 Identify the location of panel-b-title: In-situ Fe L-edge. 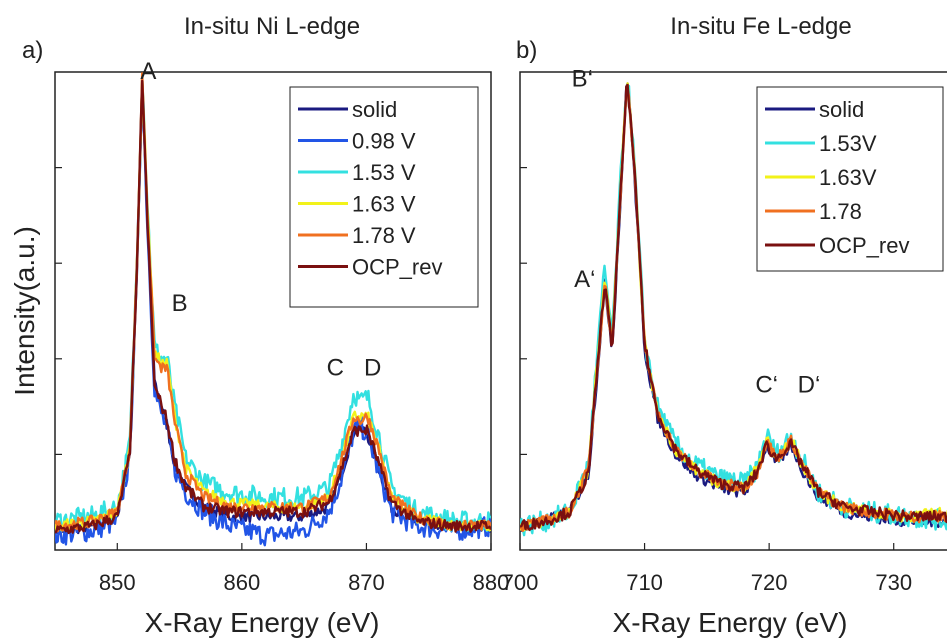
(760, 26).